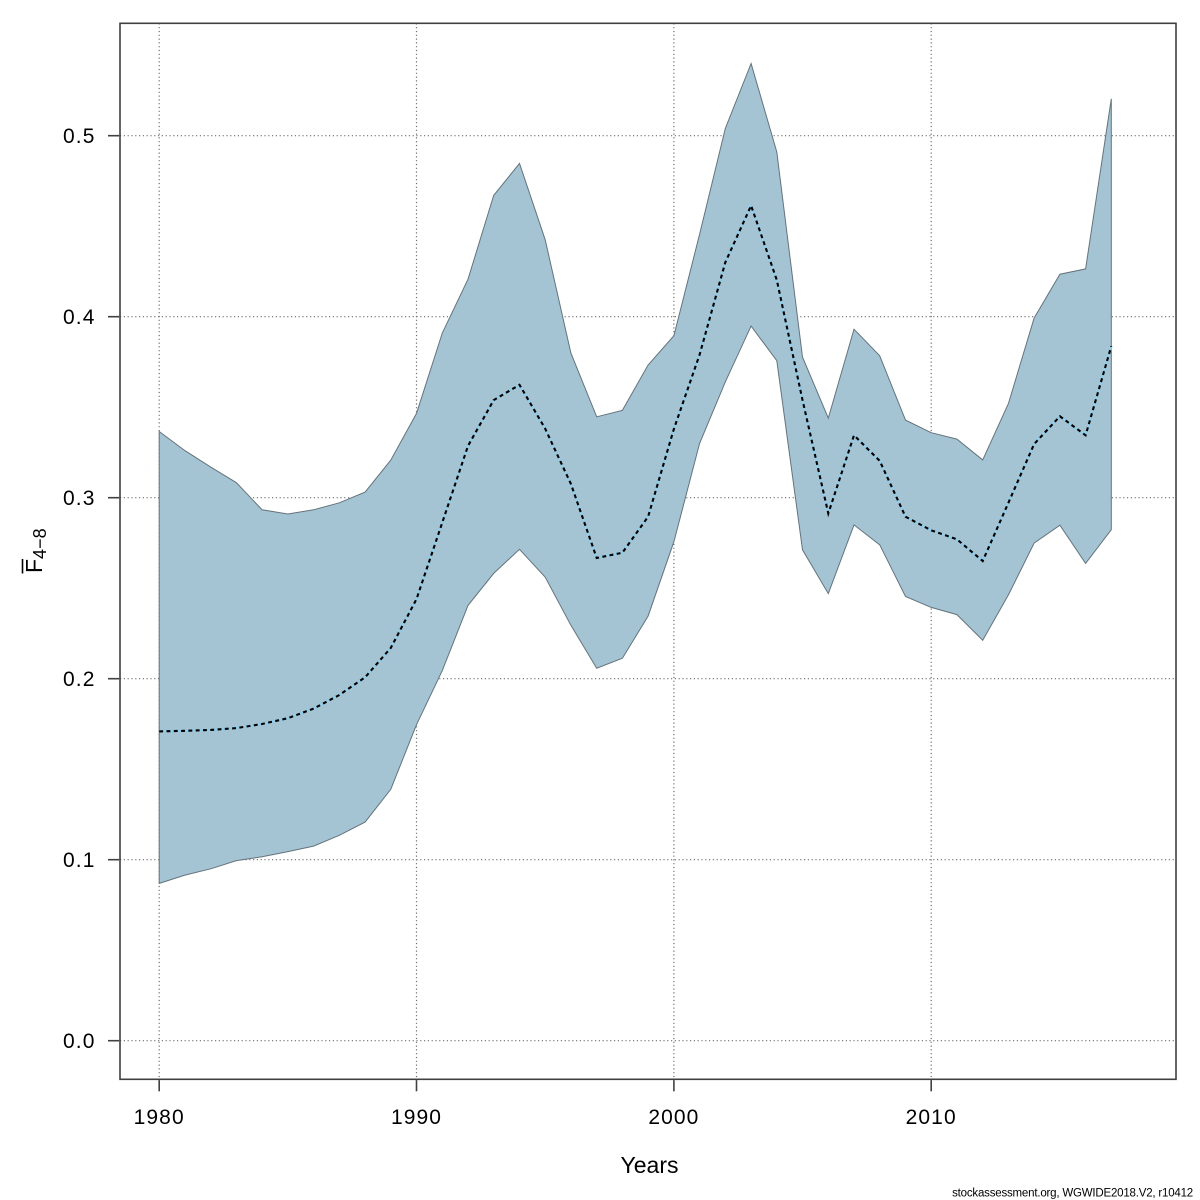  What do you see at coordinates (416, 1117) in the screenshot?
I see `svg-text: 1990` at bounding box center [416, 1117].